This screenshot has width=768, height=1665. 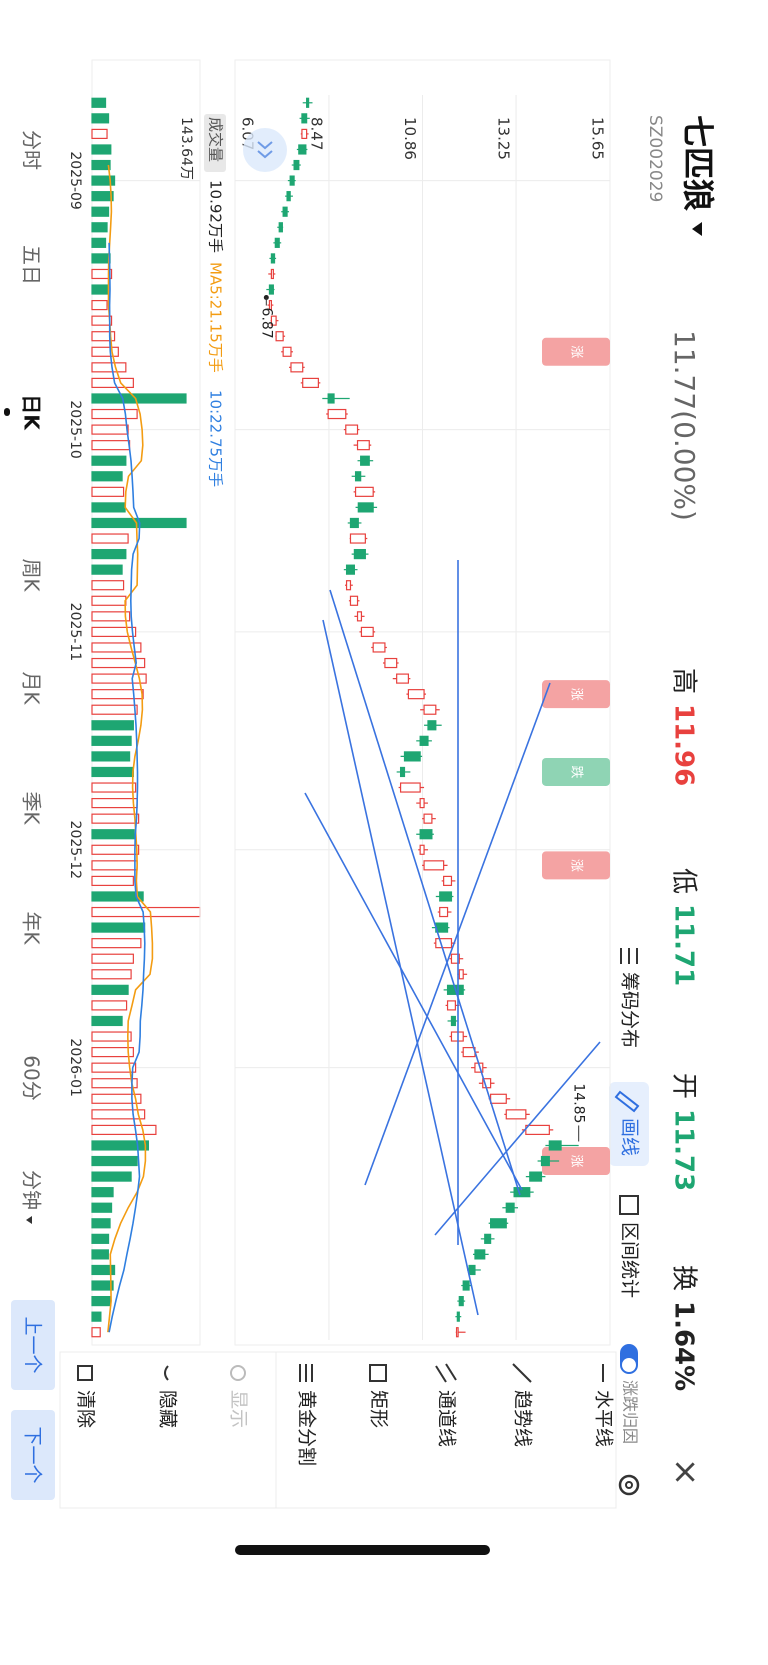 I want to click on tool-label: 水平线, so click(x=604, y=1418).